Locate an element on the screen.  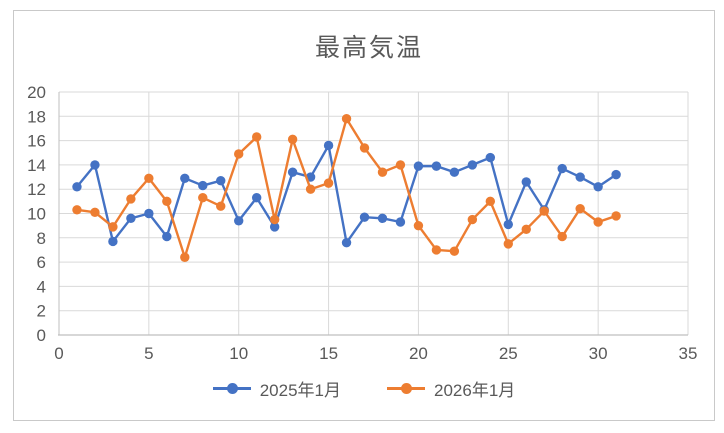
legend-line-marker-orange-icon is located at coordinates (406, 388).